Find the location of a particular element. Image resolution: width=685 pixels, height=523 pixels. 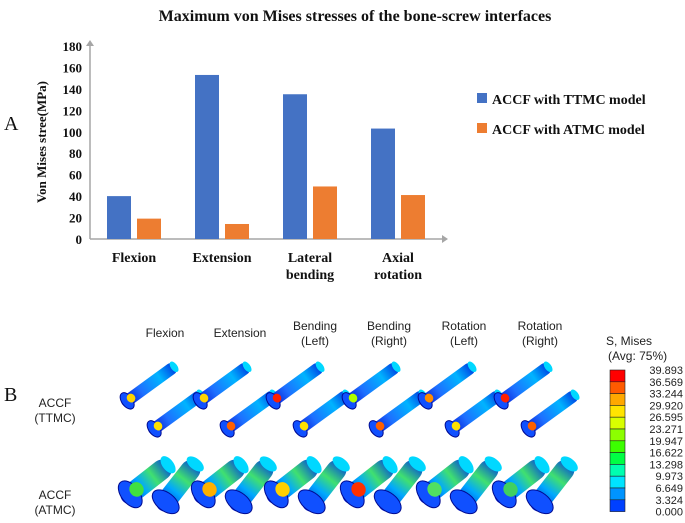

colorbar-value: 33.244 is located at coordinates (666, 395).